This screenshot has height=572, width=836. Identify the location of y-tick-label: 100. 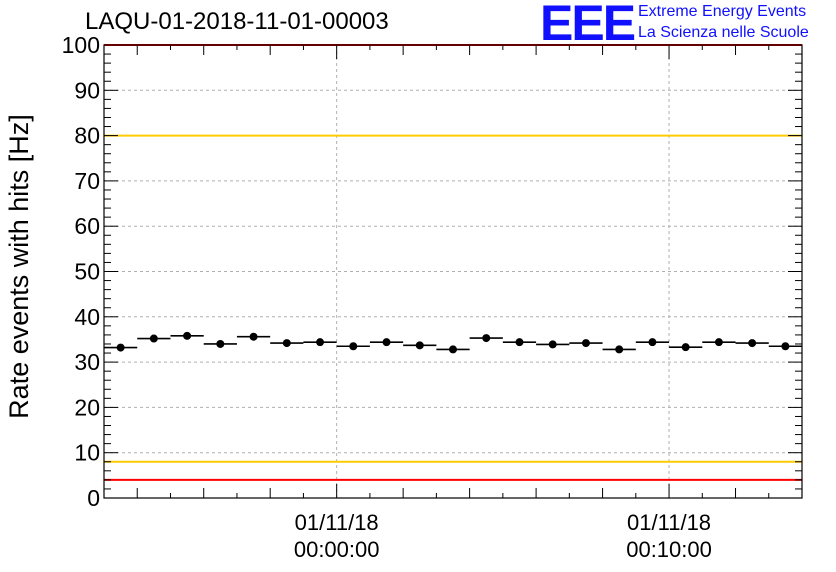
(81, 45).